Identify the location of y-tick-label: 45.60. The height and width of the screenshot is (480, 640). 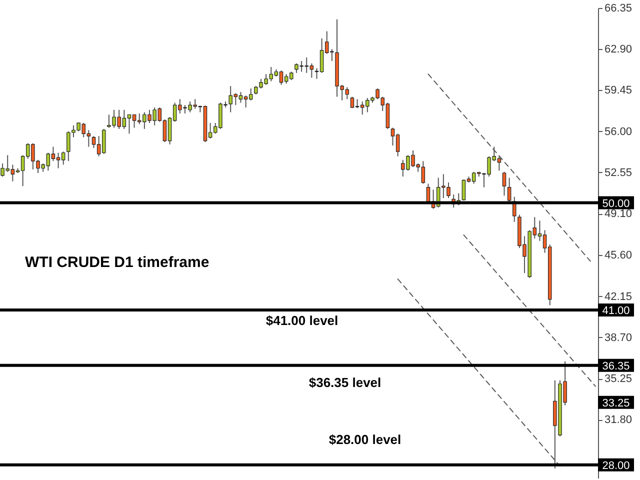
(618, 256).